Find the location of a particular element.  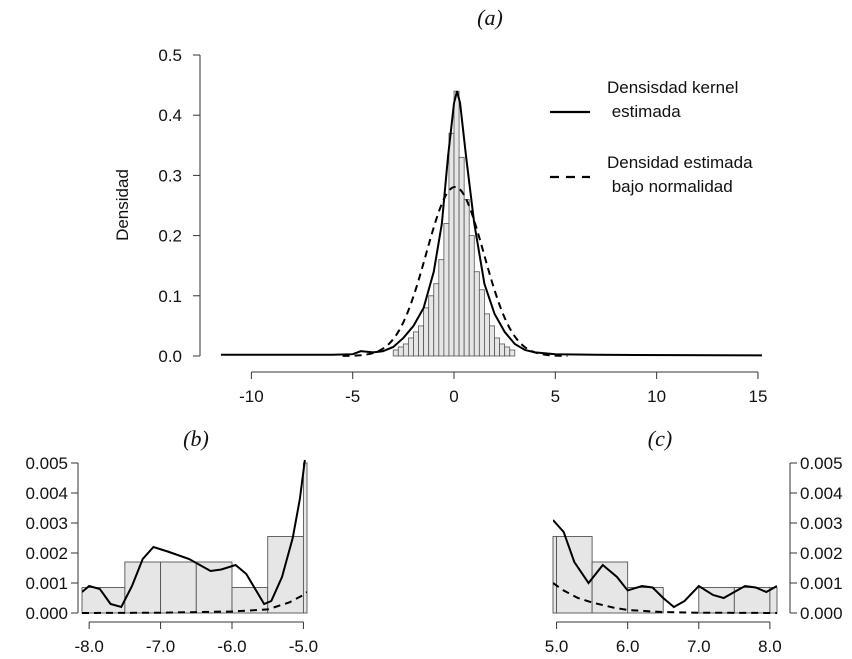

panel-b-title: (b) is located at coordinates (196, 438).